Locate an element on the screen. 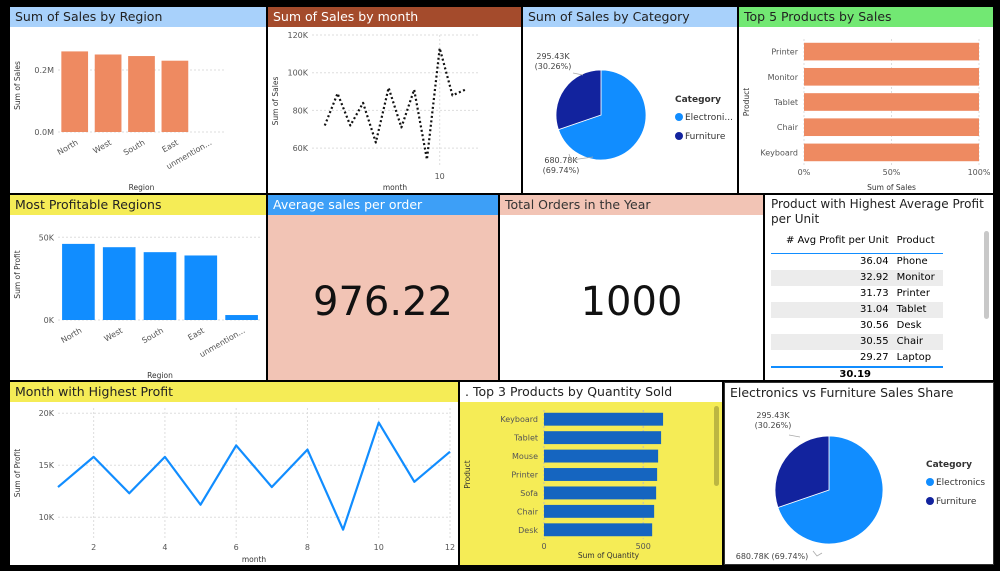 The width and height of the screenshot is (1000, 571). x-tick-label: East is located at coordinates (195, 334).